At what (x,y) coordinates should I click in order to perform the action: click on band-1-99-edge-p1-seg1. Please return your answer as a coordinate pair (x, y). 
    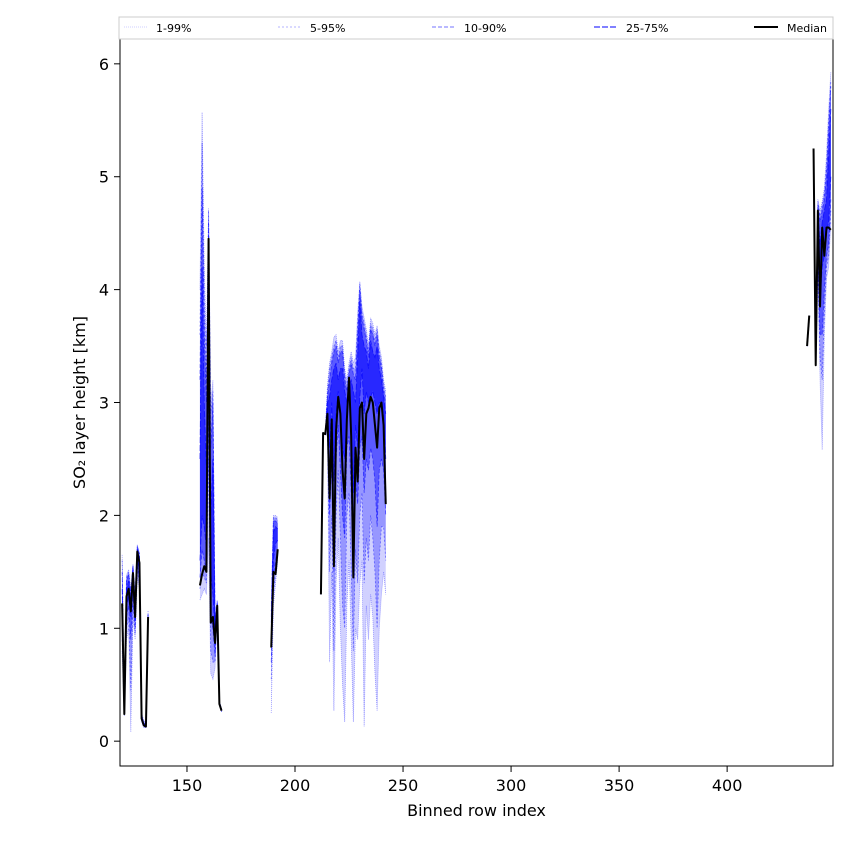
    Looking at the image, I should click on (210, 624).